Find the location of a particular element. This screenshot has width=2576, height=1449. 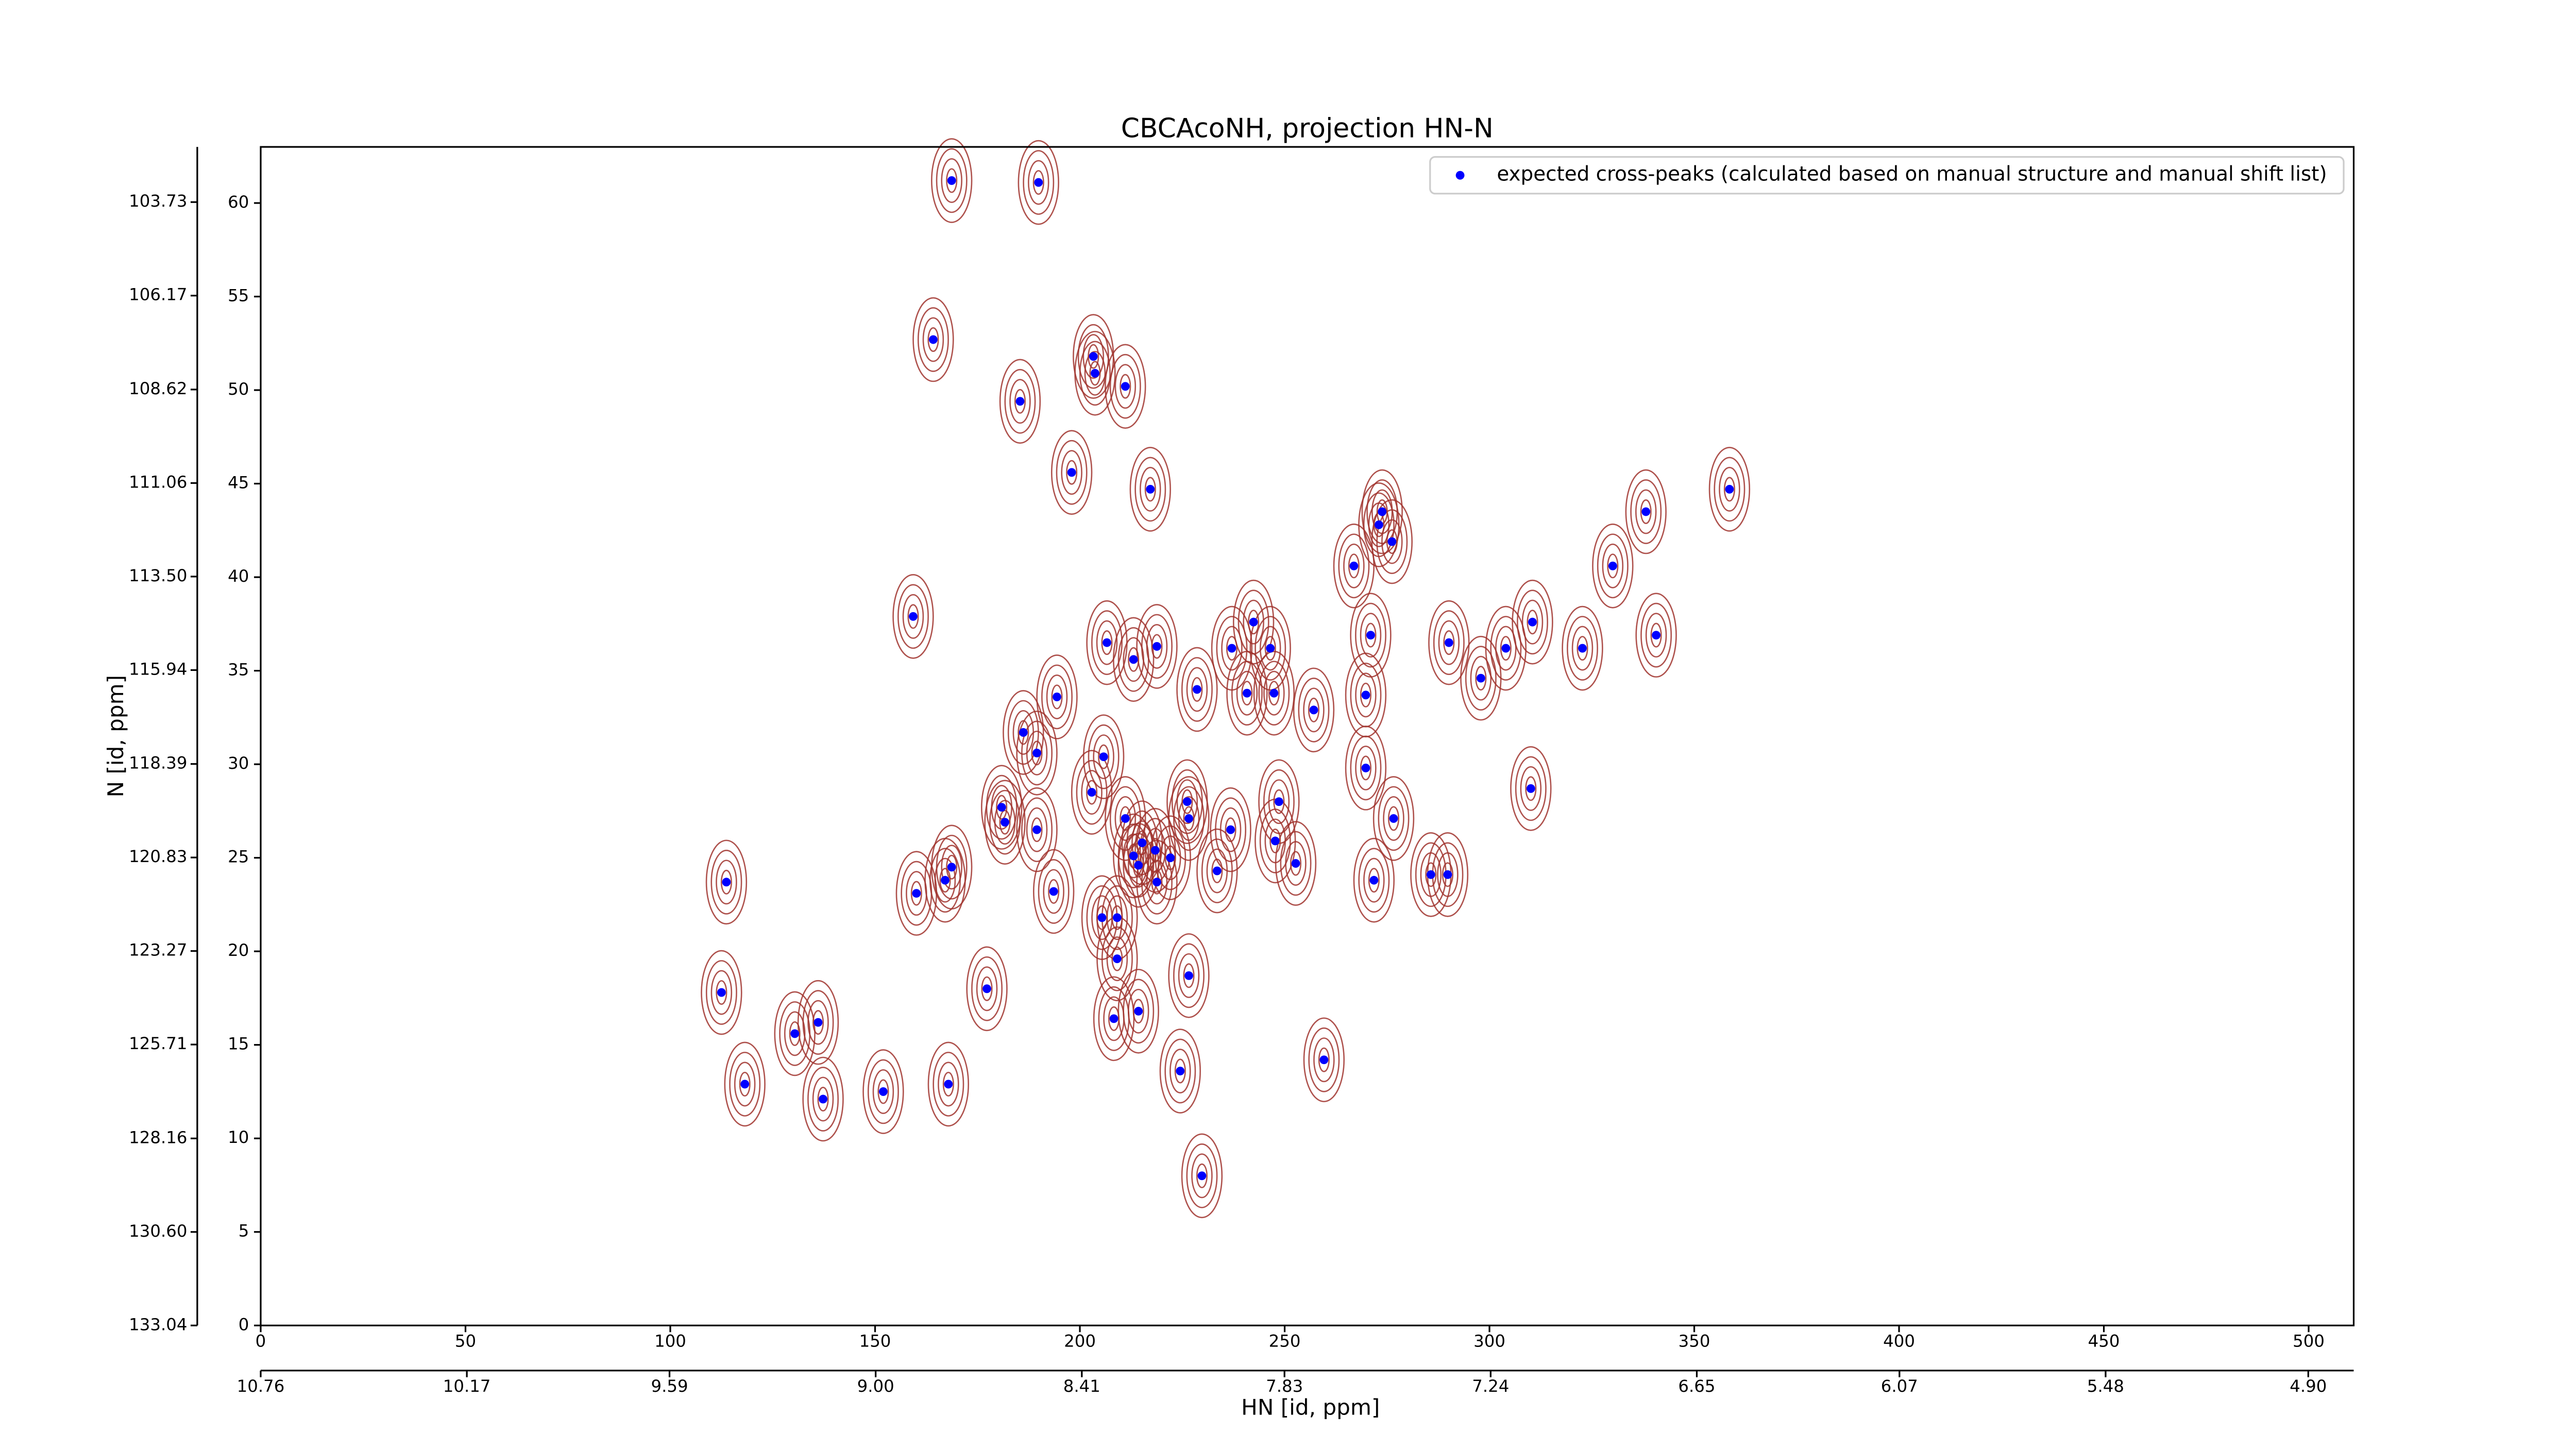

x-tick-label: 250 is located at coordinates (1285, 1341).